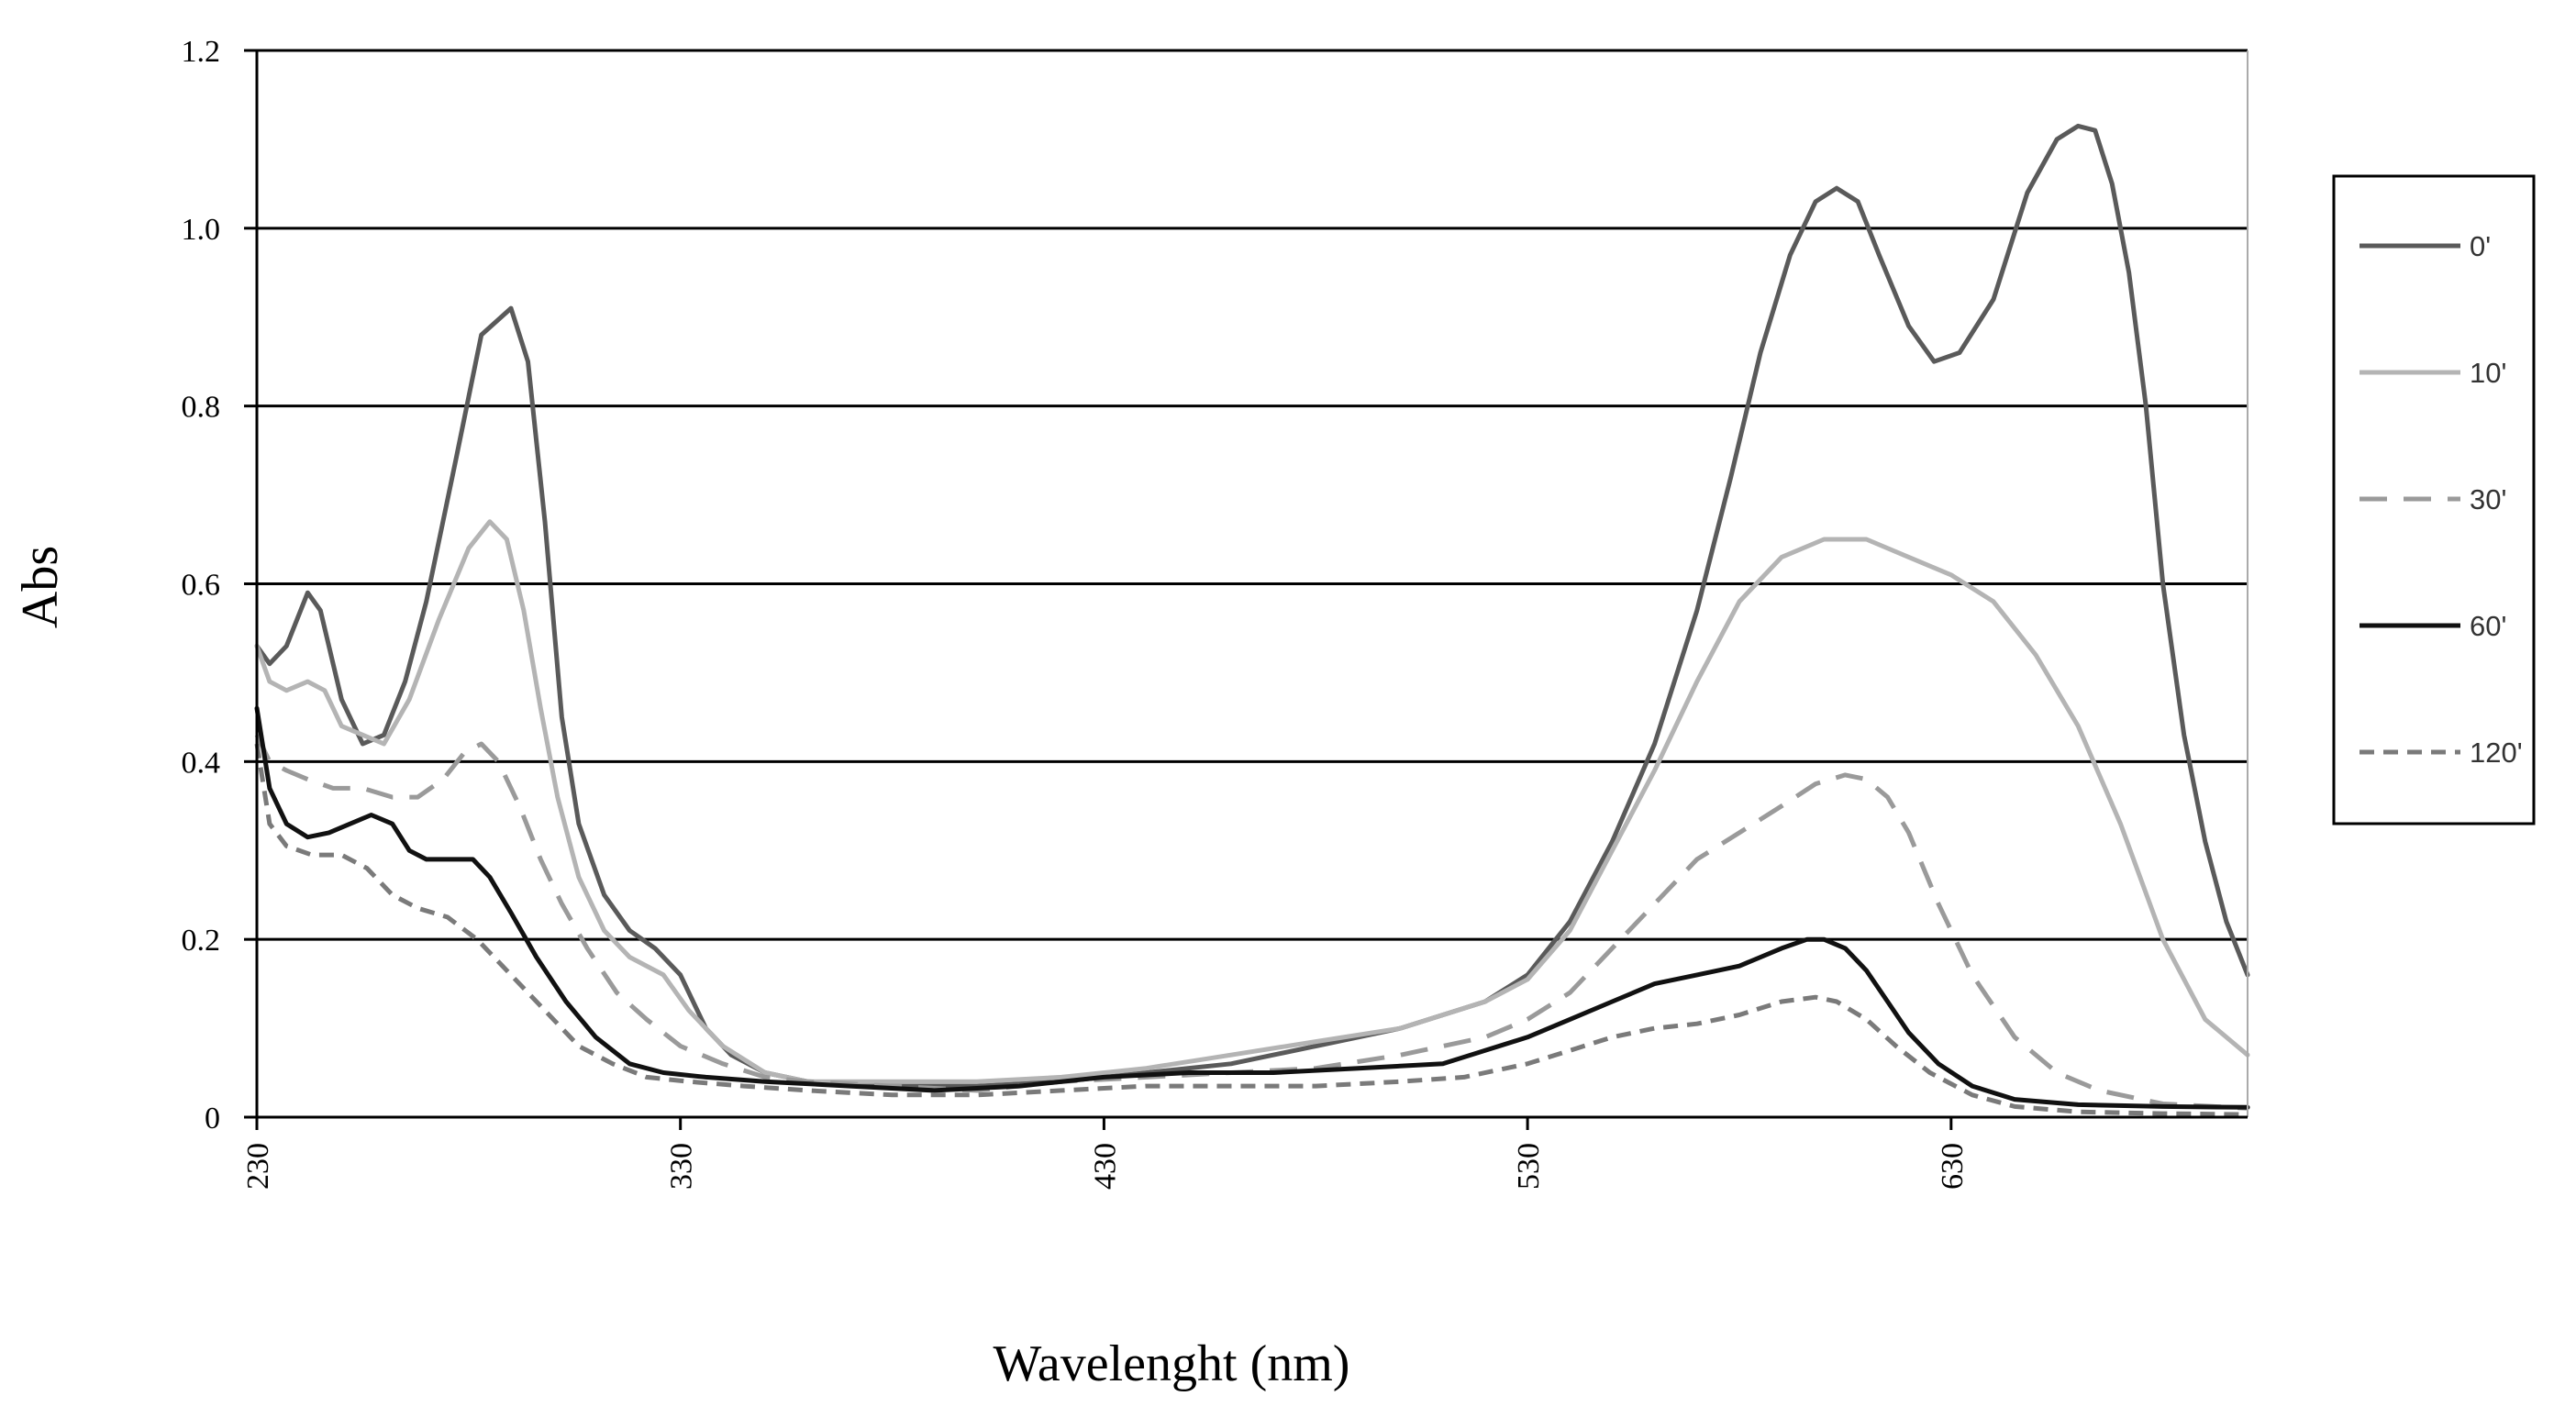  I want to click on y-tick-label: 0.4, so click(201, 763).